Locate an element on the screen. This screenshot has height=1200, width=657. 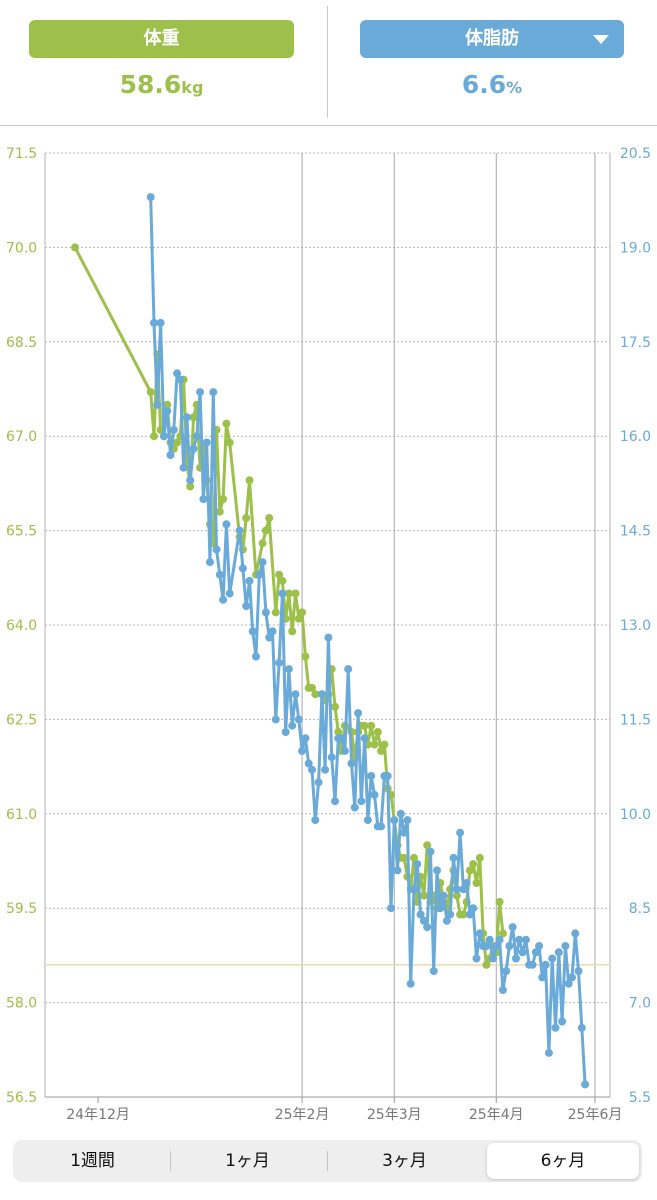
right-y-tick-label: 19.0 is located at coordinates (635, 248).